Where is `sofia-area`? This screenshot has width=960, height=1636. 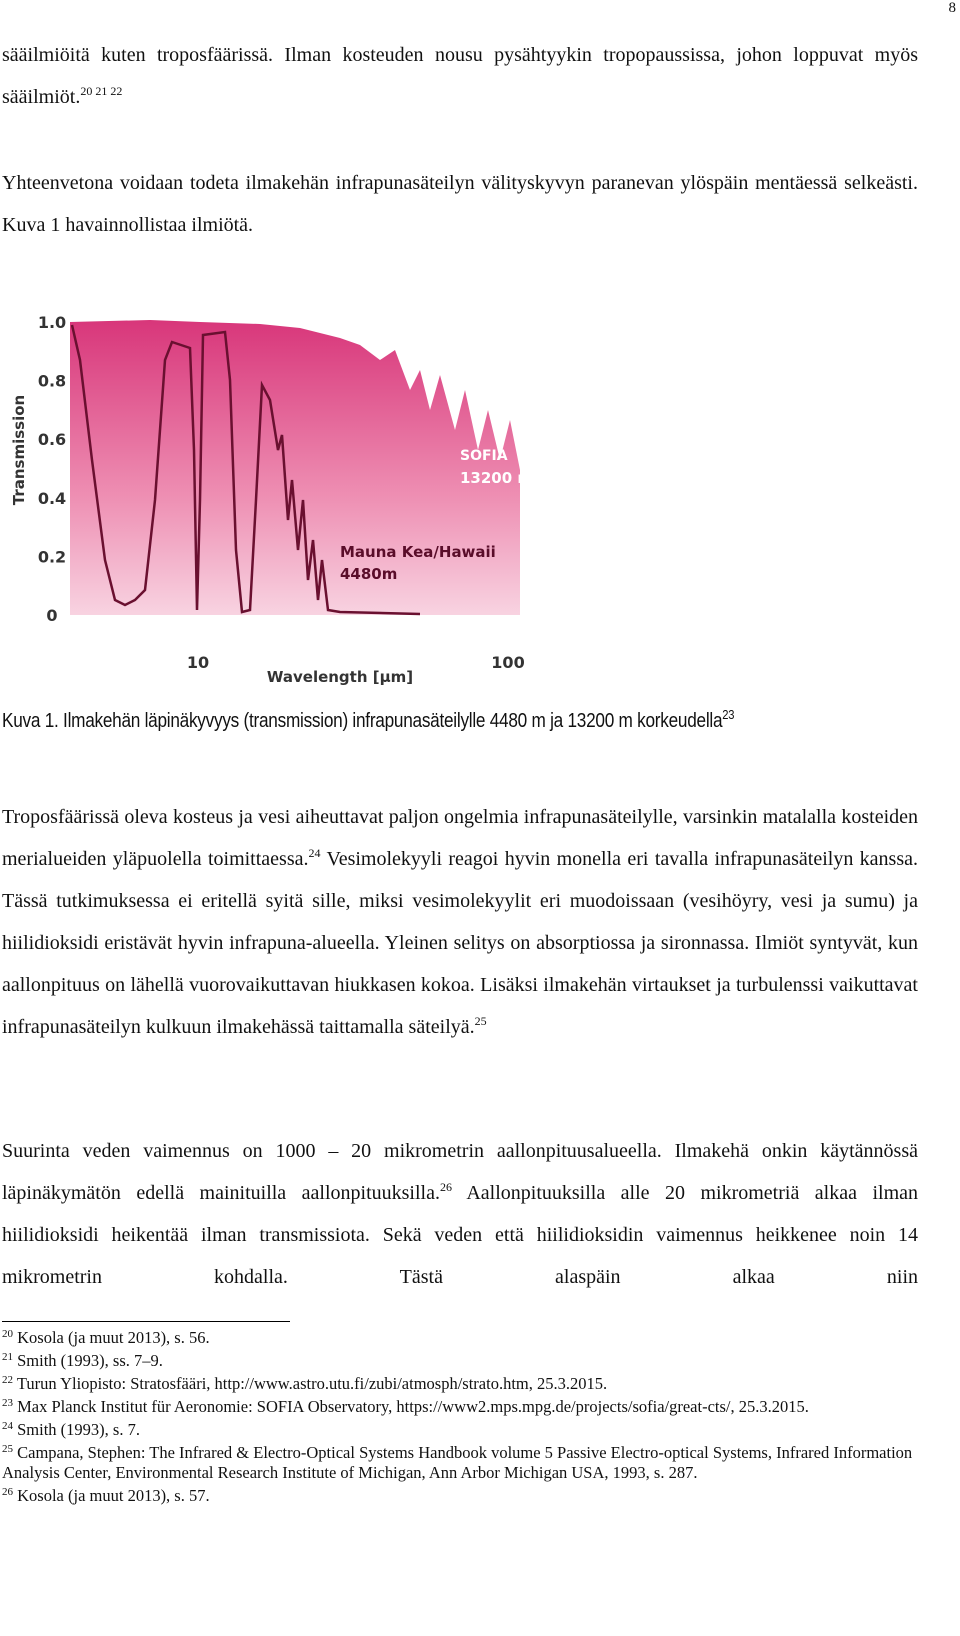 sofia-area is located at coordinates (295, 467).